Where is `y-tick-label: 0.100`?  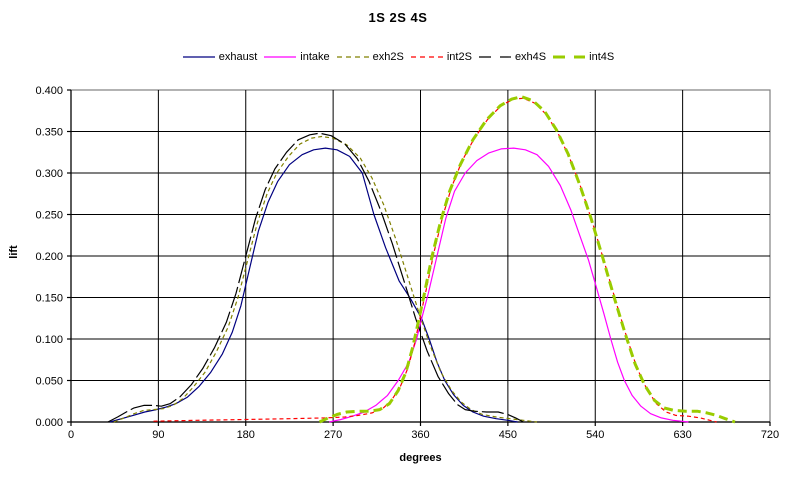
y-tick-label: 0.100 is located at coordinates (49, 340).